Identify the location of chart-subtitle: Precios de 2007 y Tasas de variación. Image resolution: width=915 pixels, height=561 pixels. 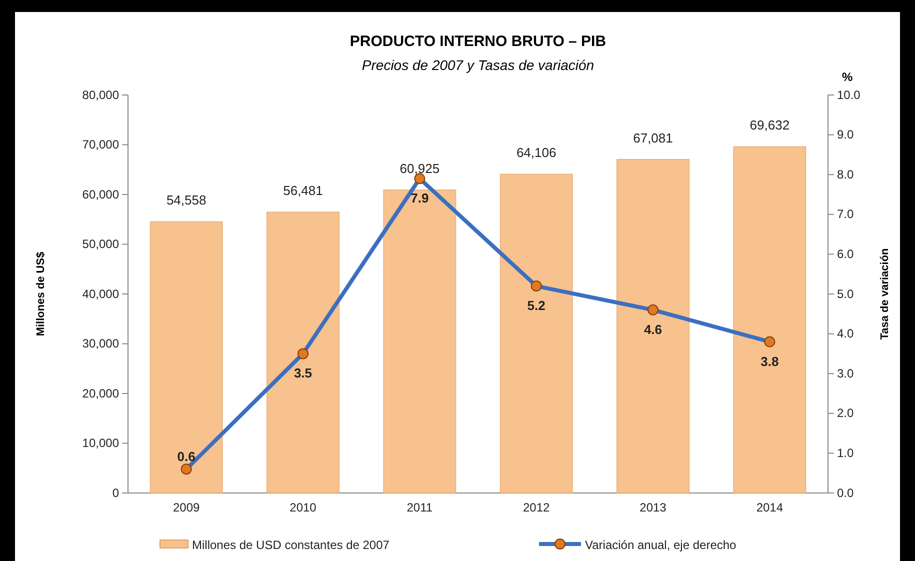
(478, 65).